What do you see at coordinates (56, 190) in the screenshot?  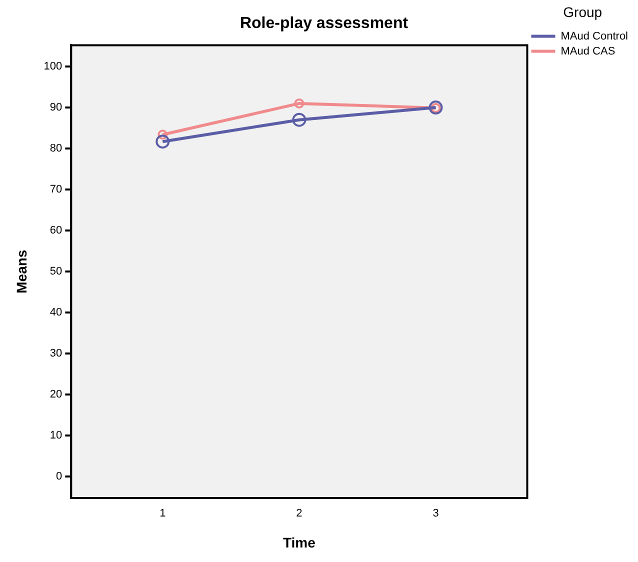 I see `y-tick-label: 70` at bounding box center [56, 190].